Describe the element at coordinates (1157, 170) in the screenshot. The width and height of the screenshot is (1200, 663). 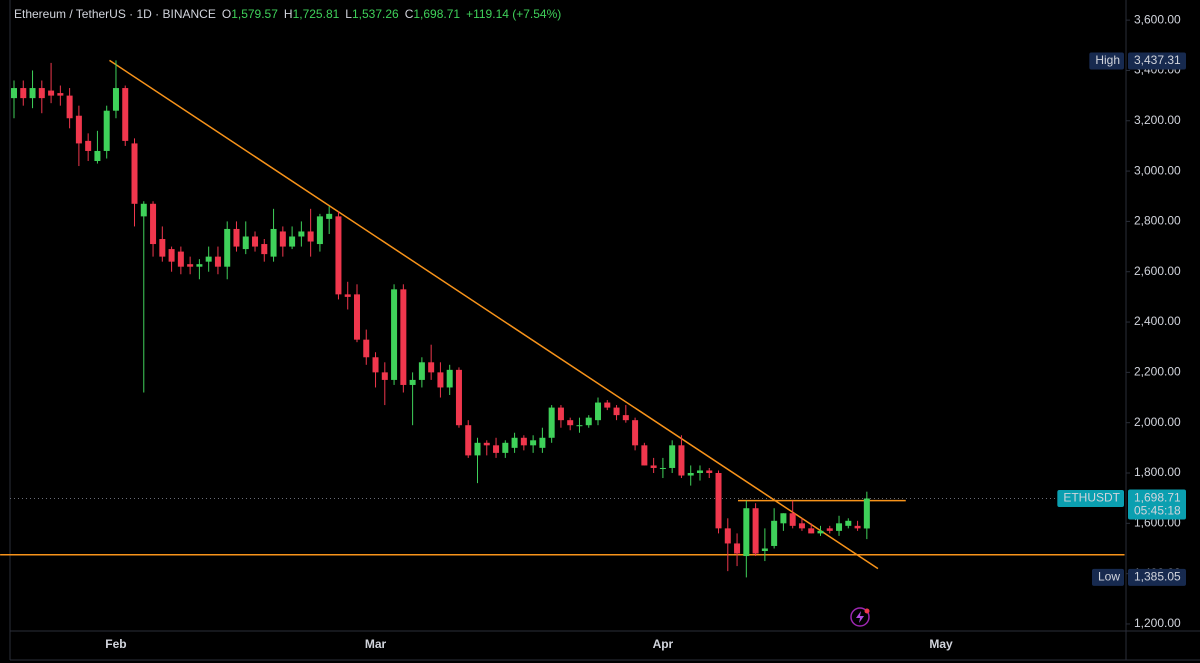
I see `y-tick-label: 3,000.00` at that location.